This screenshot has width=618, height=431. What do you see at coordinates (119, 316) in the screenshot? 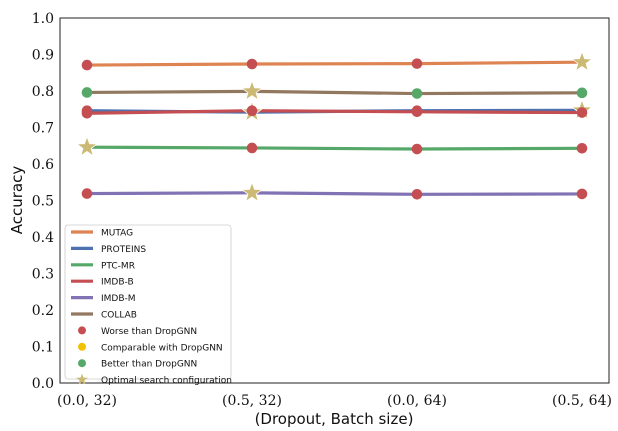
I see `legend-label: COLLAB` at bounding box center [119, 316].